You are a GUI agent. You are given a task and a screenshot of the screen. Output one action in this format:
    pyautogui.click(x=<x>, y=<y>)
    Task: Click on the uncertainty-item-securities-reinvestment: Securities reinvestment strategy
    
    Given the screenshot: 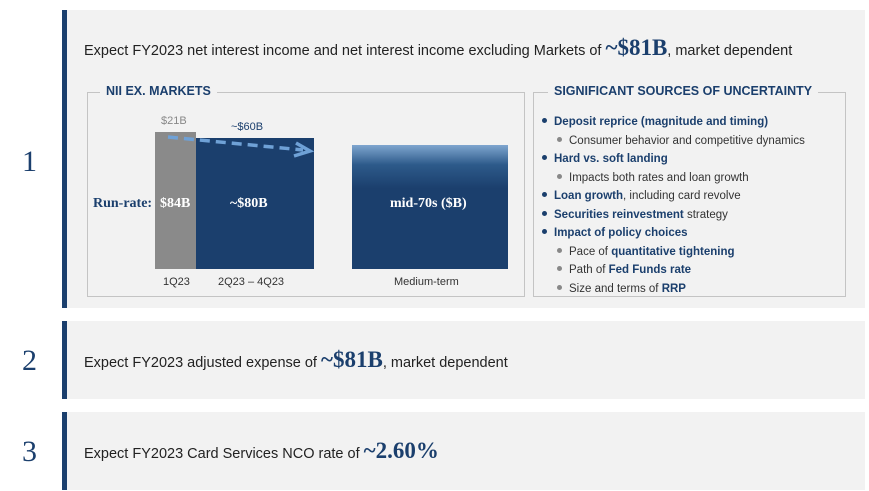 What is the action you would take?
    pyautogui.click(x=673, y=215)
    